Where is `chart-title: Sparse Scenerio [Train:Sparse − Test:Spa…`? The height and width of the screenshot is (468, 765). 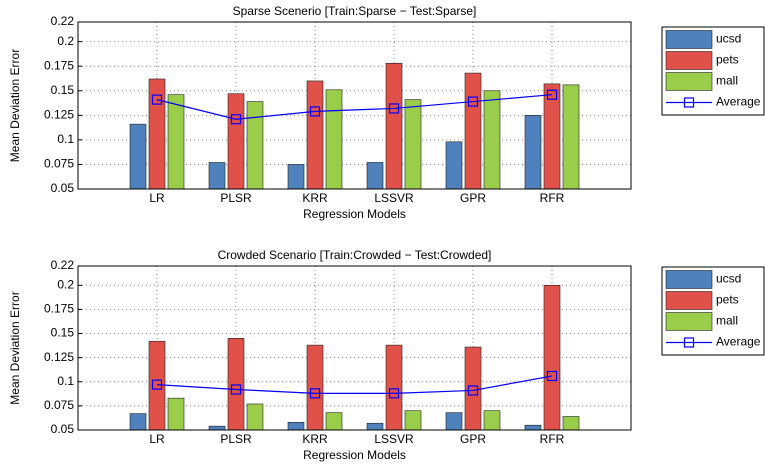
chart-title: Sparse Scenerio [Train:Sparse − Test:Spa… is located at coordinates (355, 11).